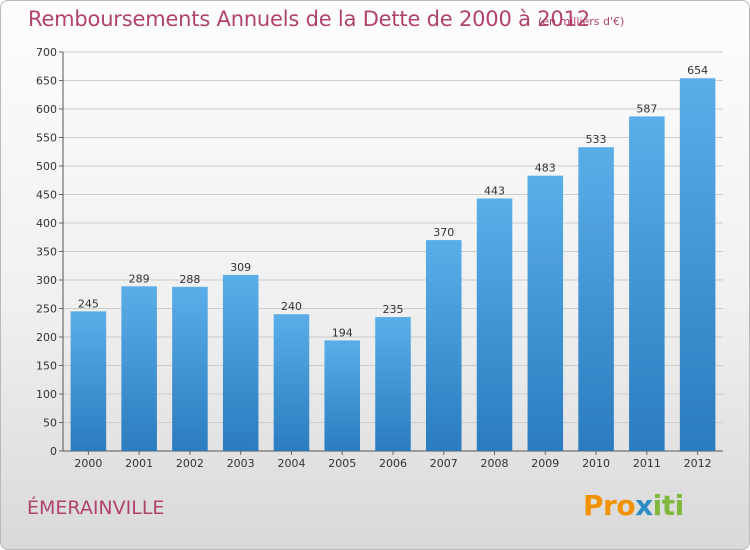 The image size is (750, 550). I want to click on y-tick-label: 100, so click(46, 394).